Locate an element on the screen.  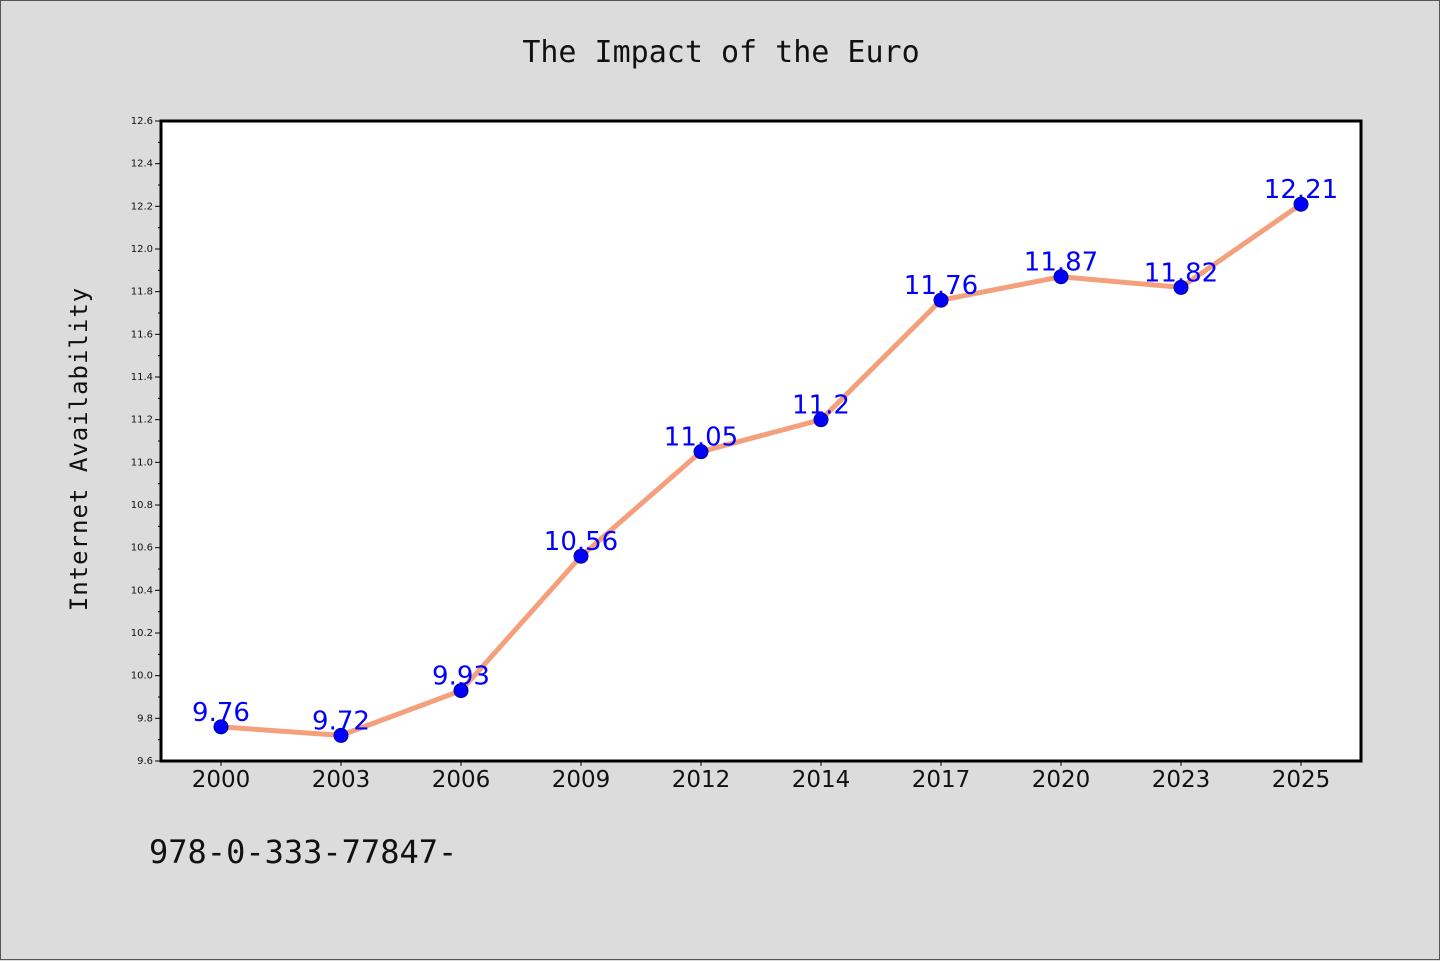
data-label: 9.93 is located at coordinates (461, 677).